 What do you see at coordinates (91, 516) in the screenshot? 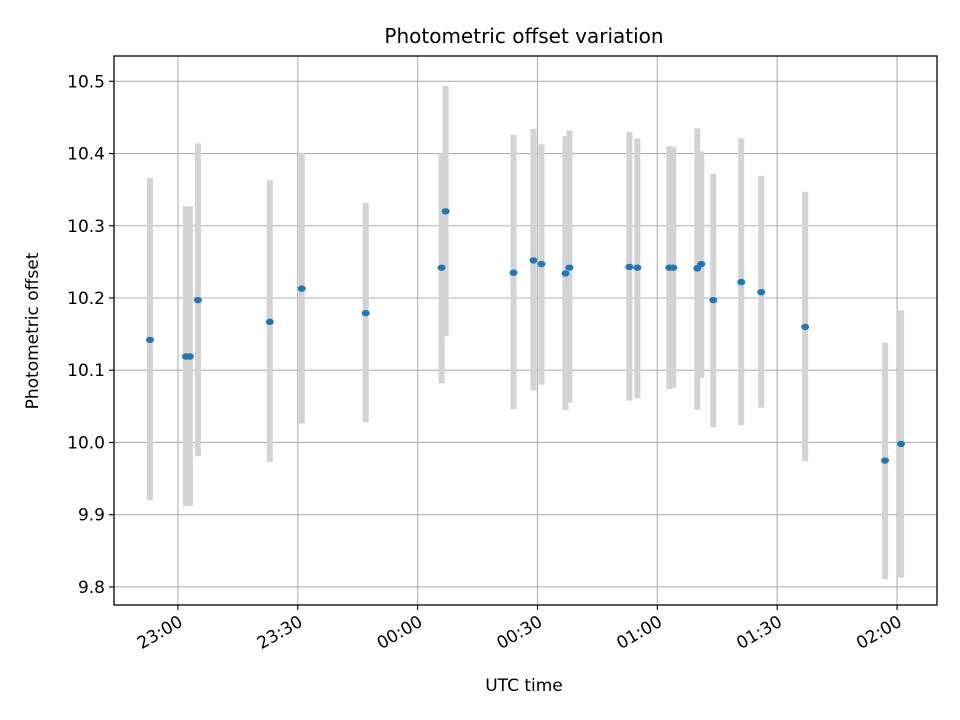
I see `y-tick-label: 9.9` at bounding box center [91, 516].